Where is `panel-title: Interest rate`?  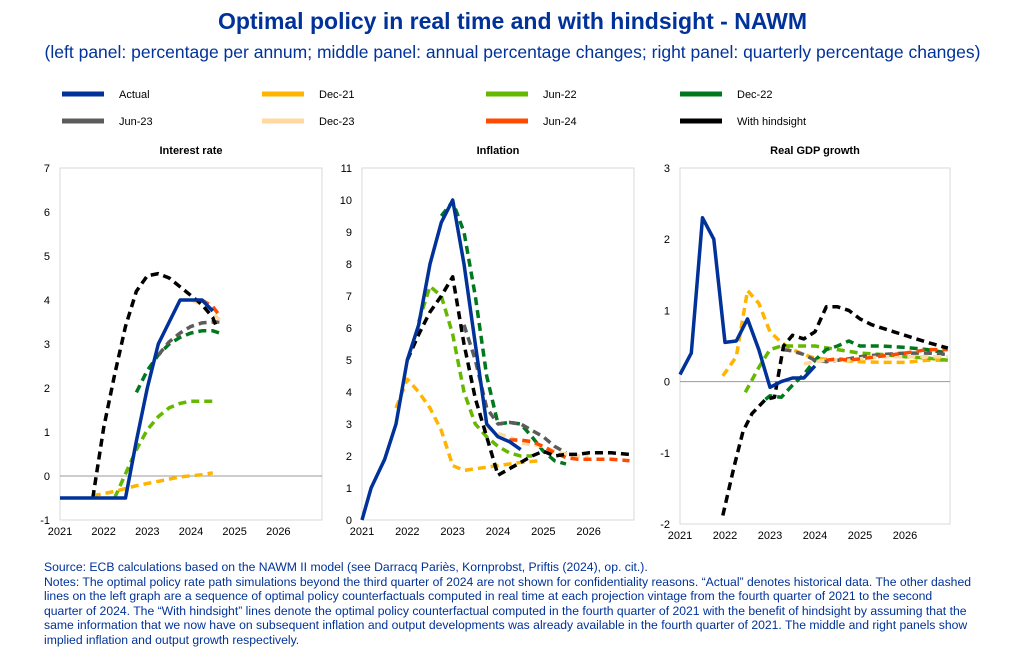
panel-title: Interest rate is located at coordinates (191, 151).